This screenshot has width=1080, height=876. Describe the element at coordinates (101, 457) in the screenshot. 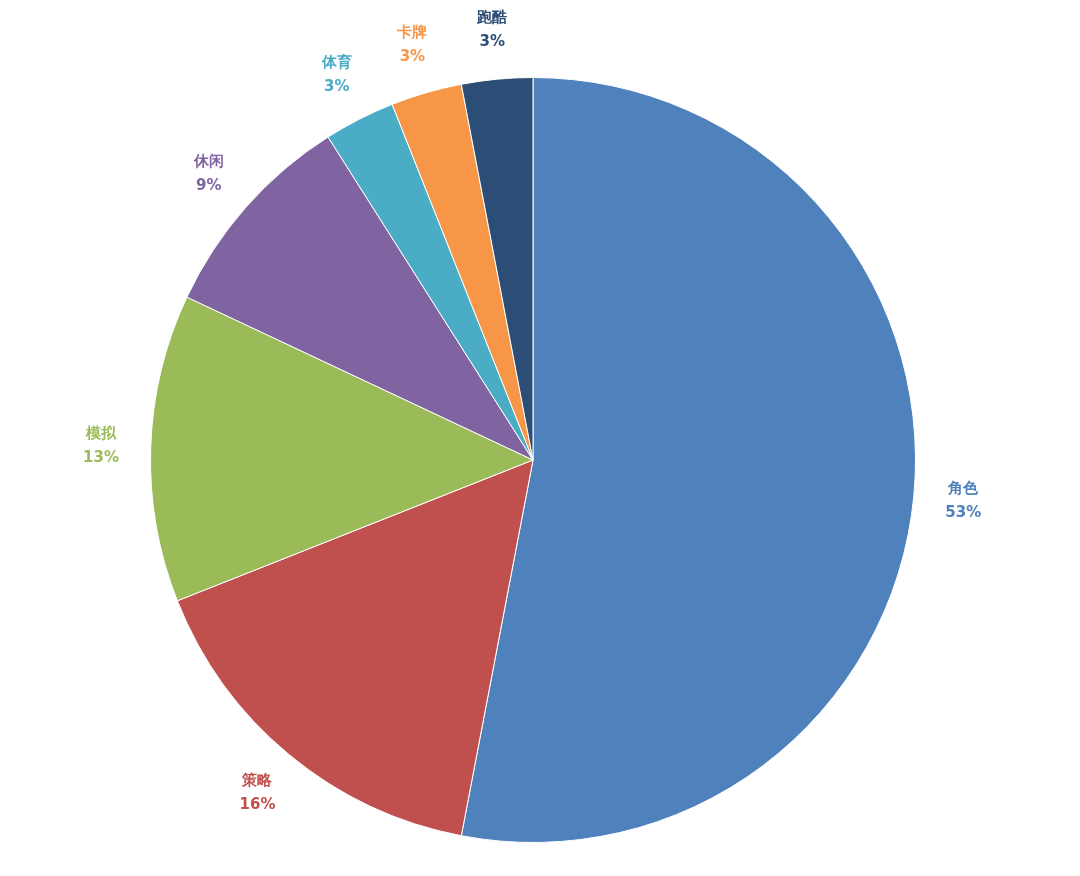

I see `data-label: 13%` at that location.